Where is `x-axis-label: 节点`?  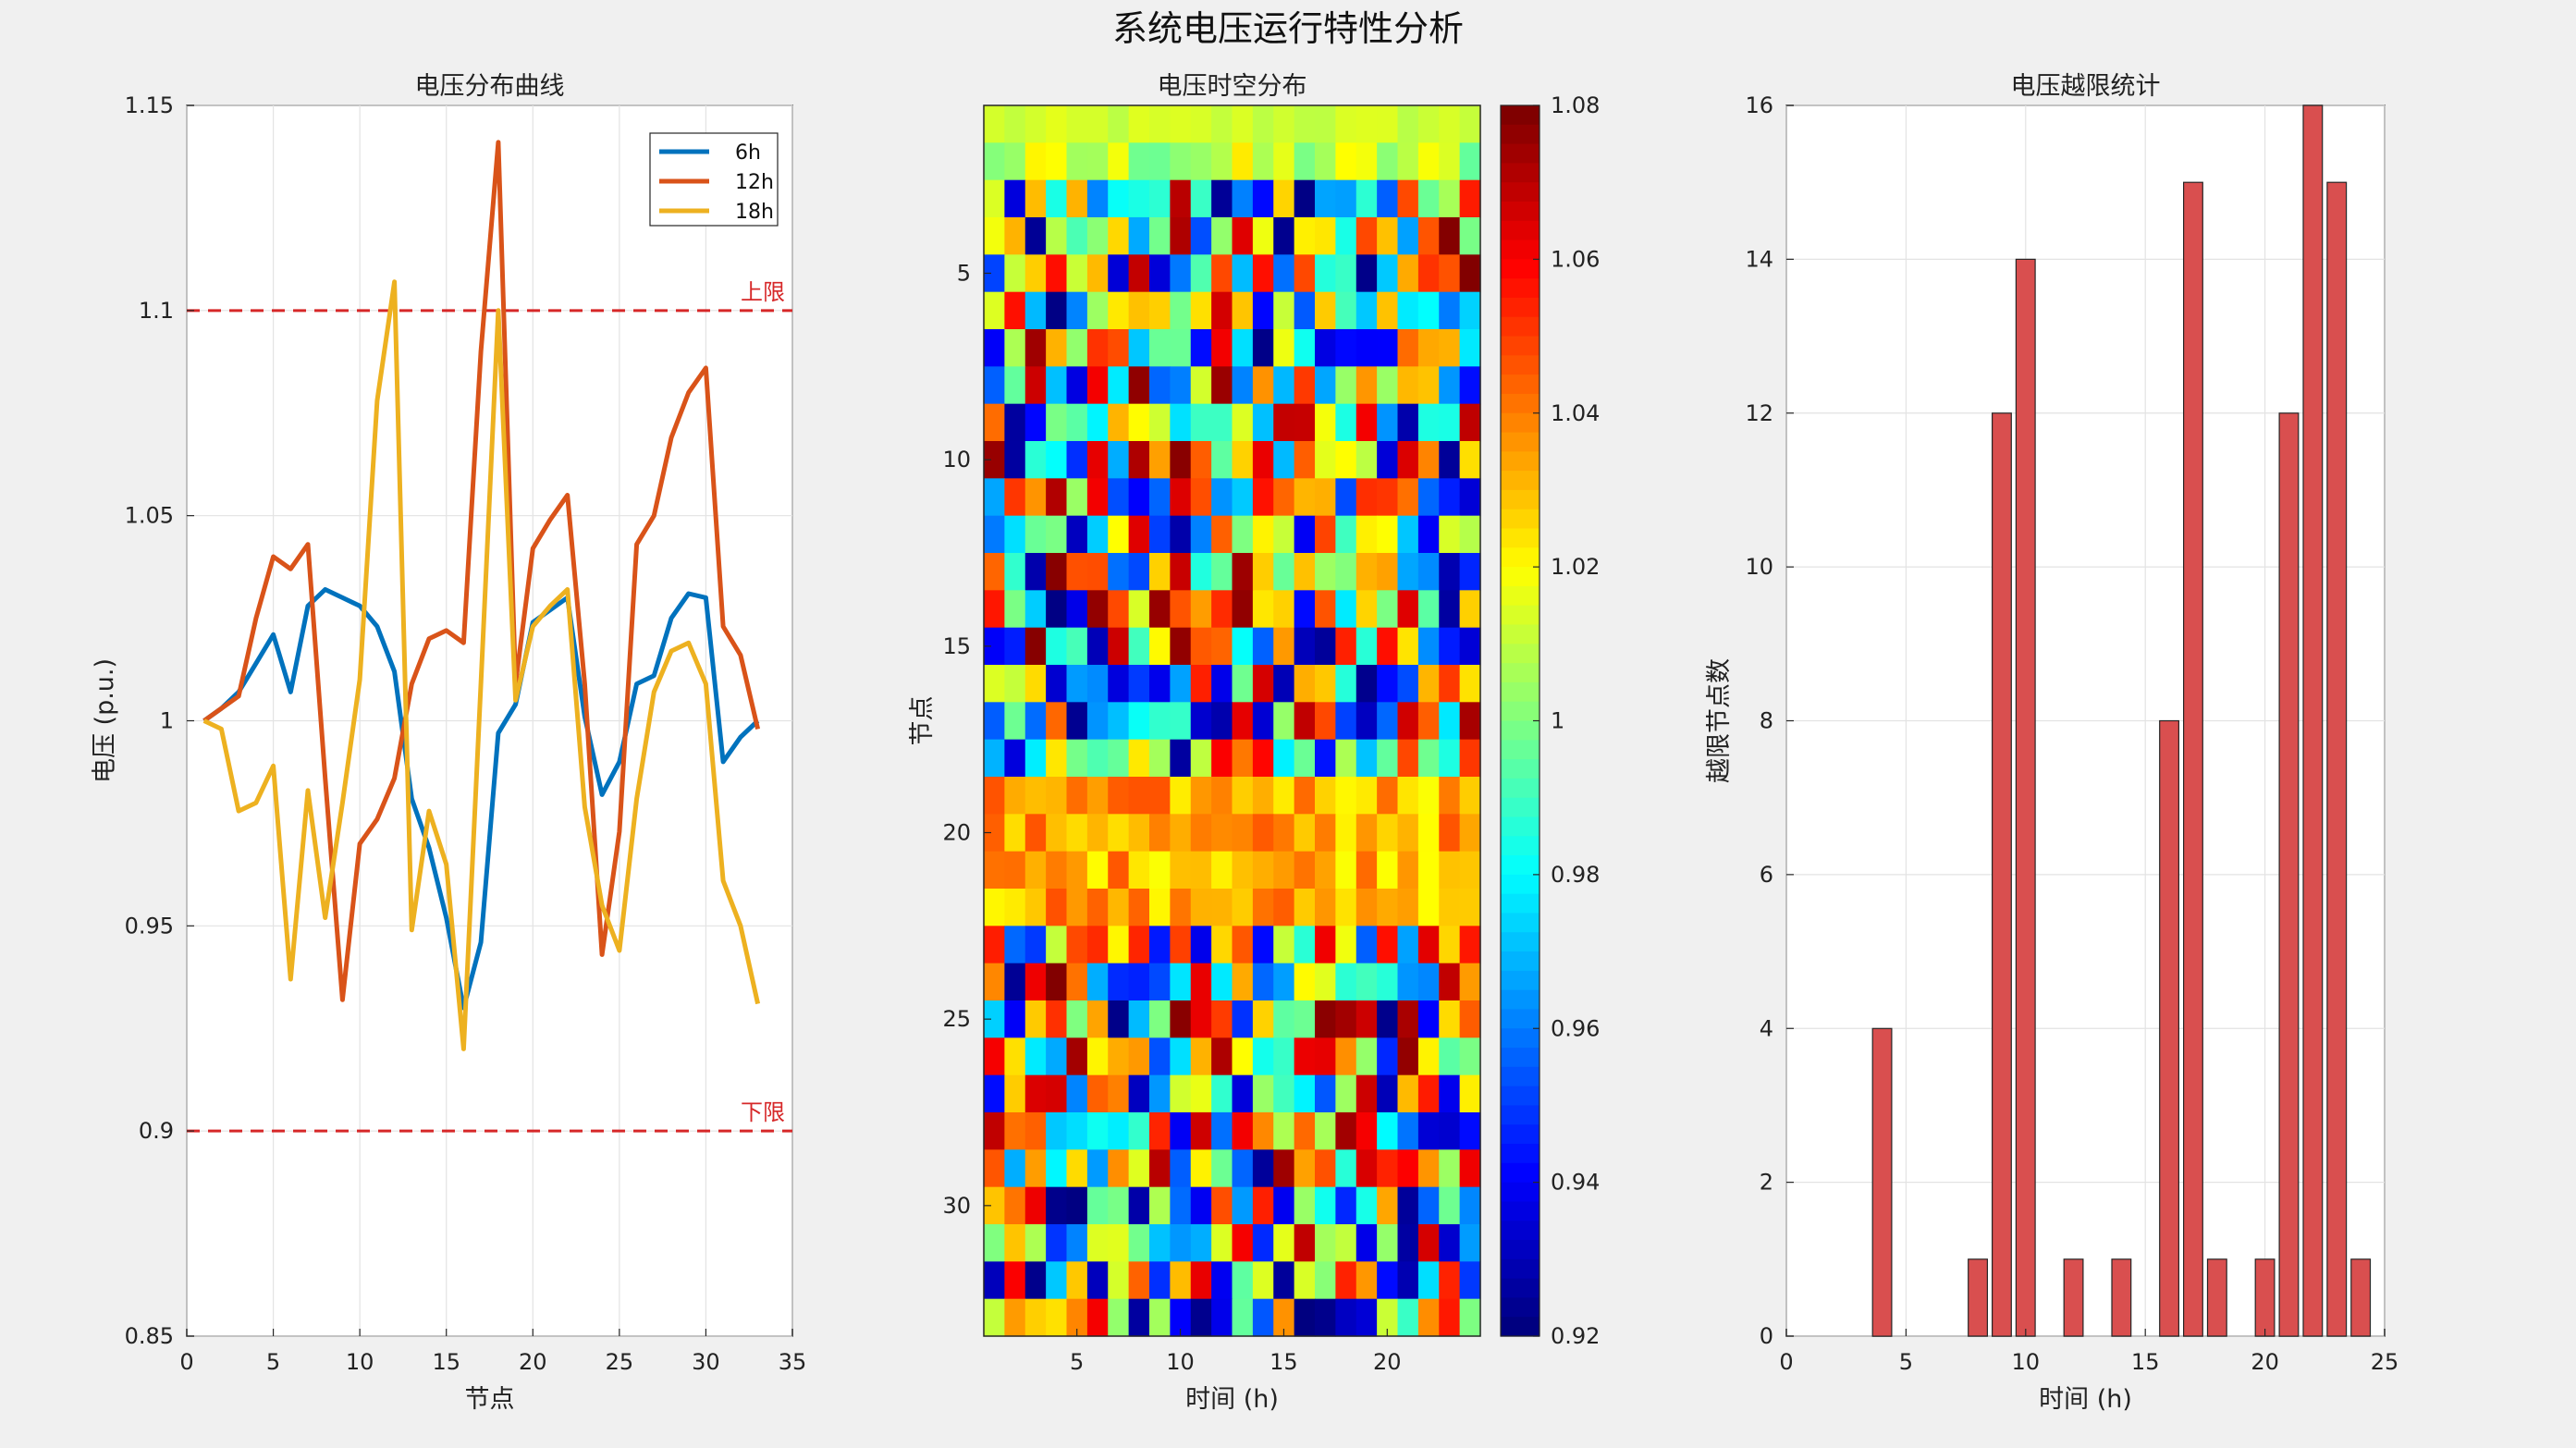 x-axis-label: 节点 is located at coordinates (490, 1399).